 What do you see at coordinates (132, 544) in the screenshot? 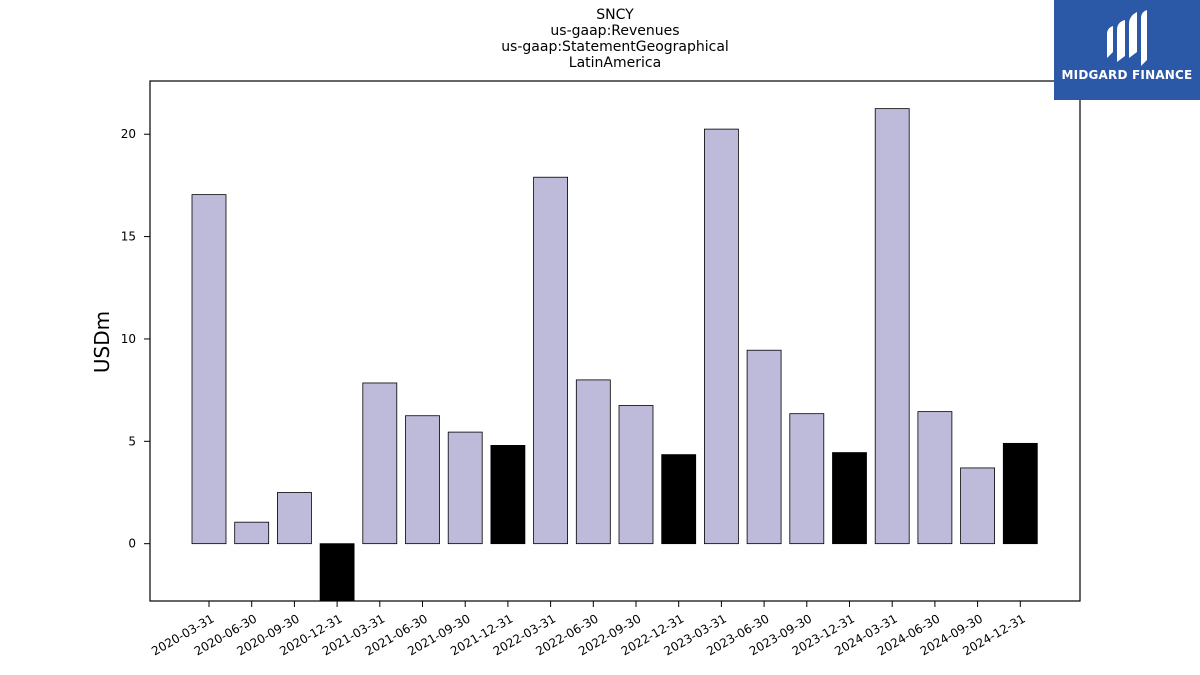
I see `y-tick-label: 0` at bounding box center [132, 544].